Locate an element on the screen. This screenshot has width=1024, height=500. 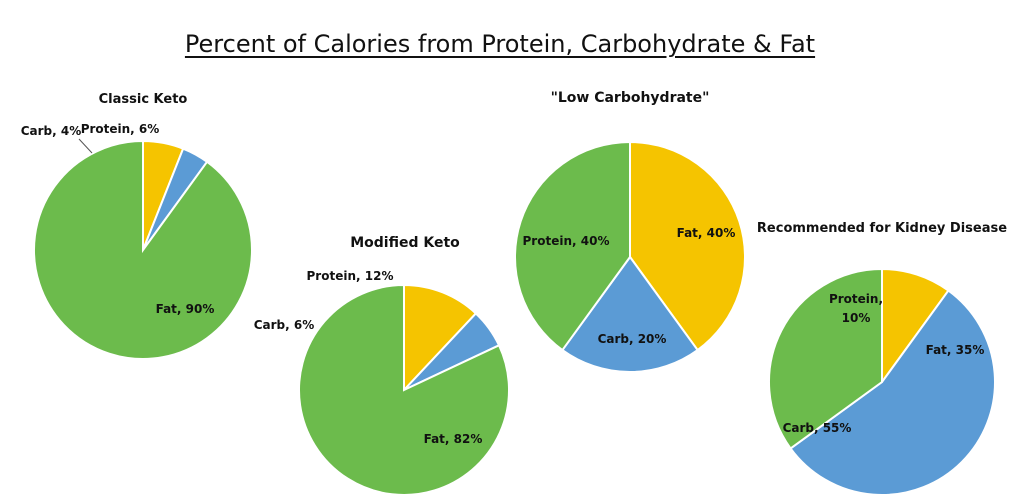
slice-label-classic-keto-carb: Carb, 4% is located at coordinates (51, 131).